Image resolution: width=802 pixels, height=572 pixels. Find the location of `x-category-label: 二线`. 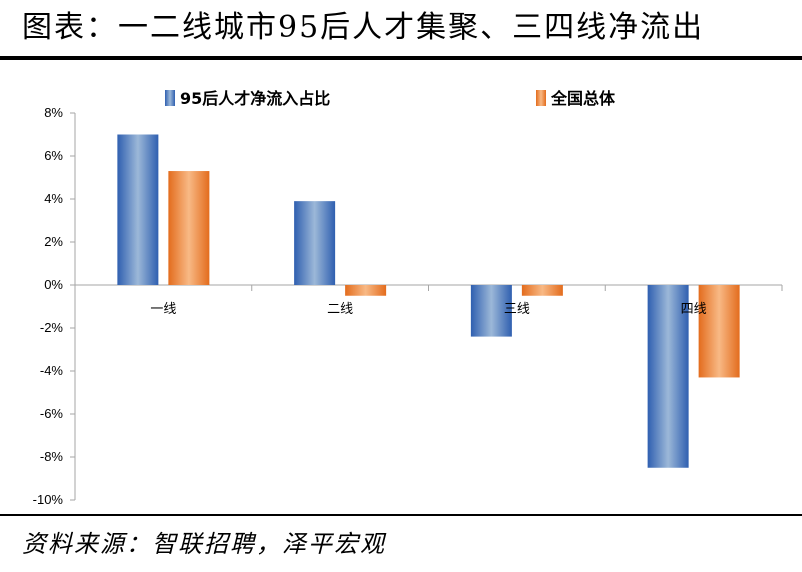

x-category-label: 二线 is located at coordinates (340, 309).